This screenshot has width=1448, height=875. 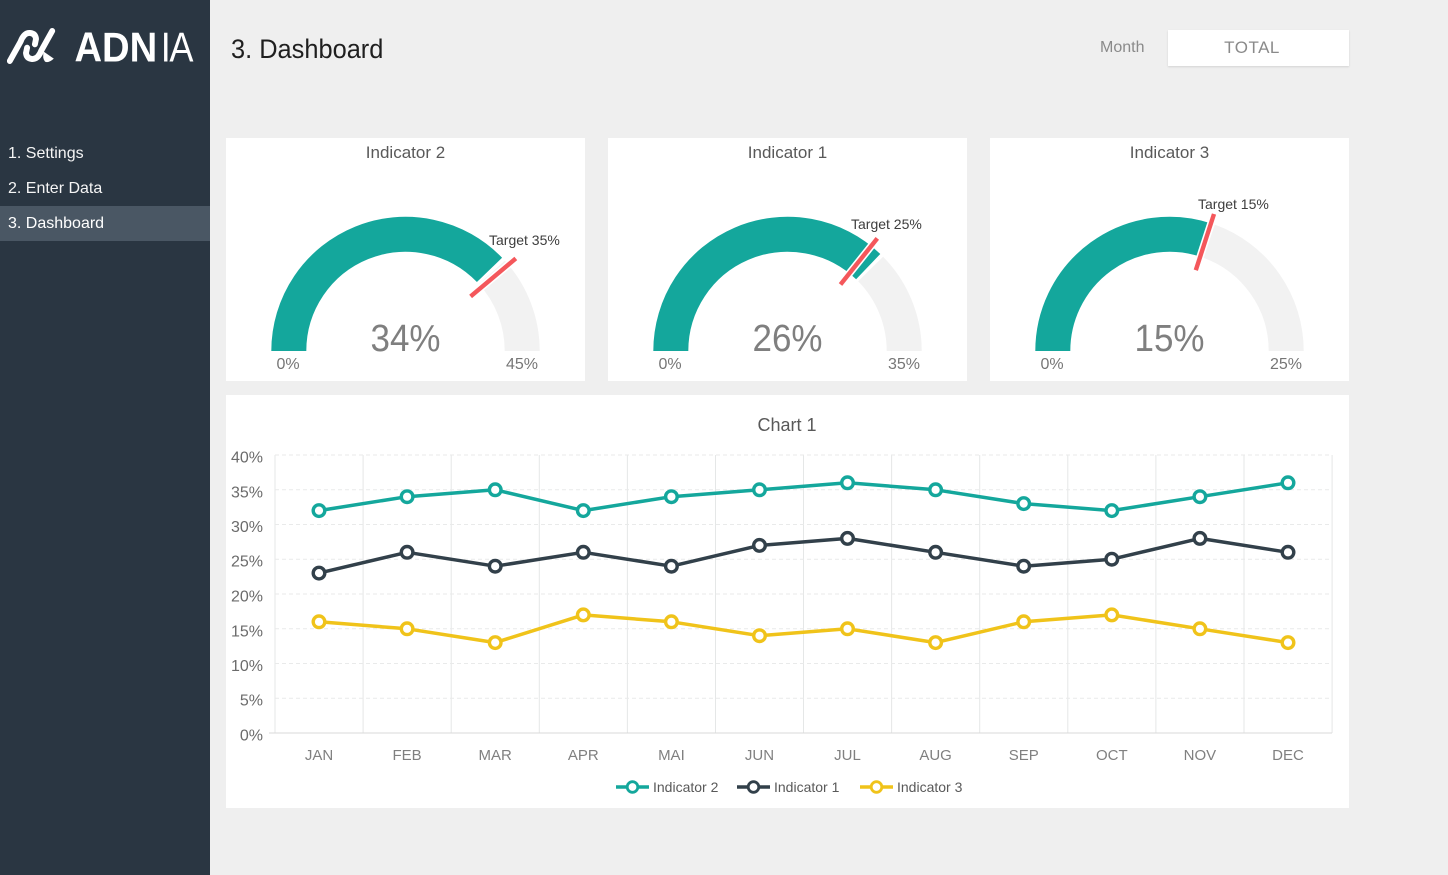 What do you see at coordinates (251, 736) in the screenshot?
I see `svg-text: 0%` at bounding box center [251, 736].